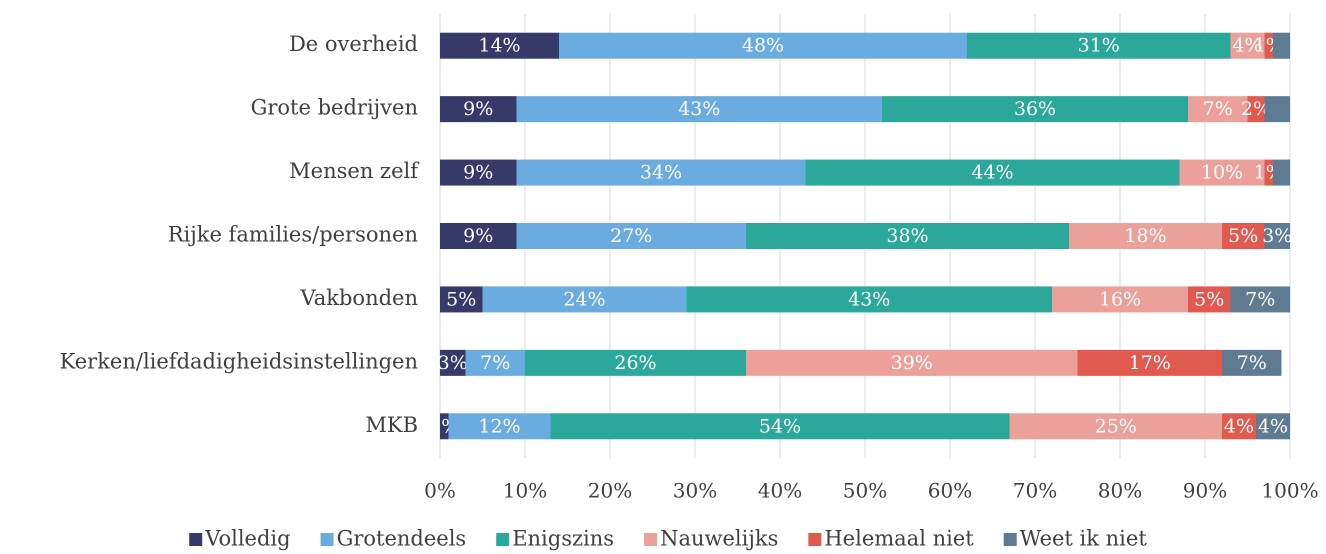 Image resolution: width=1326 pixels, height=554 pixels. Describe the element at coordinates (780, 491) in the screenshot. I see `x-tick-label: 40%` at that location.